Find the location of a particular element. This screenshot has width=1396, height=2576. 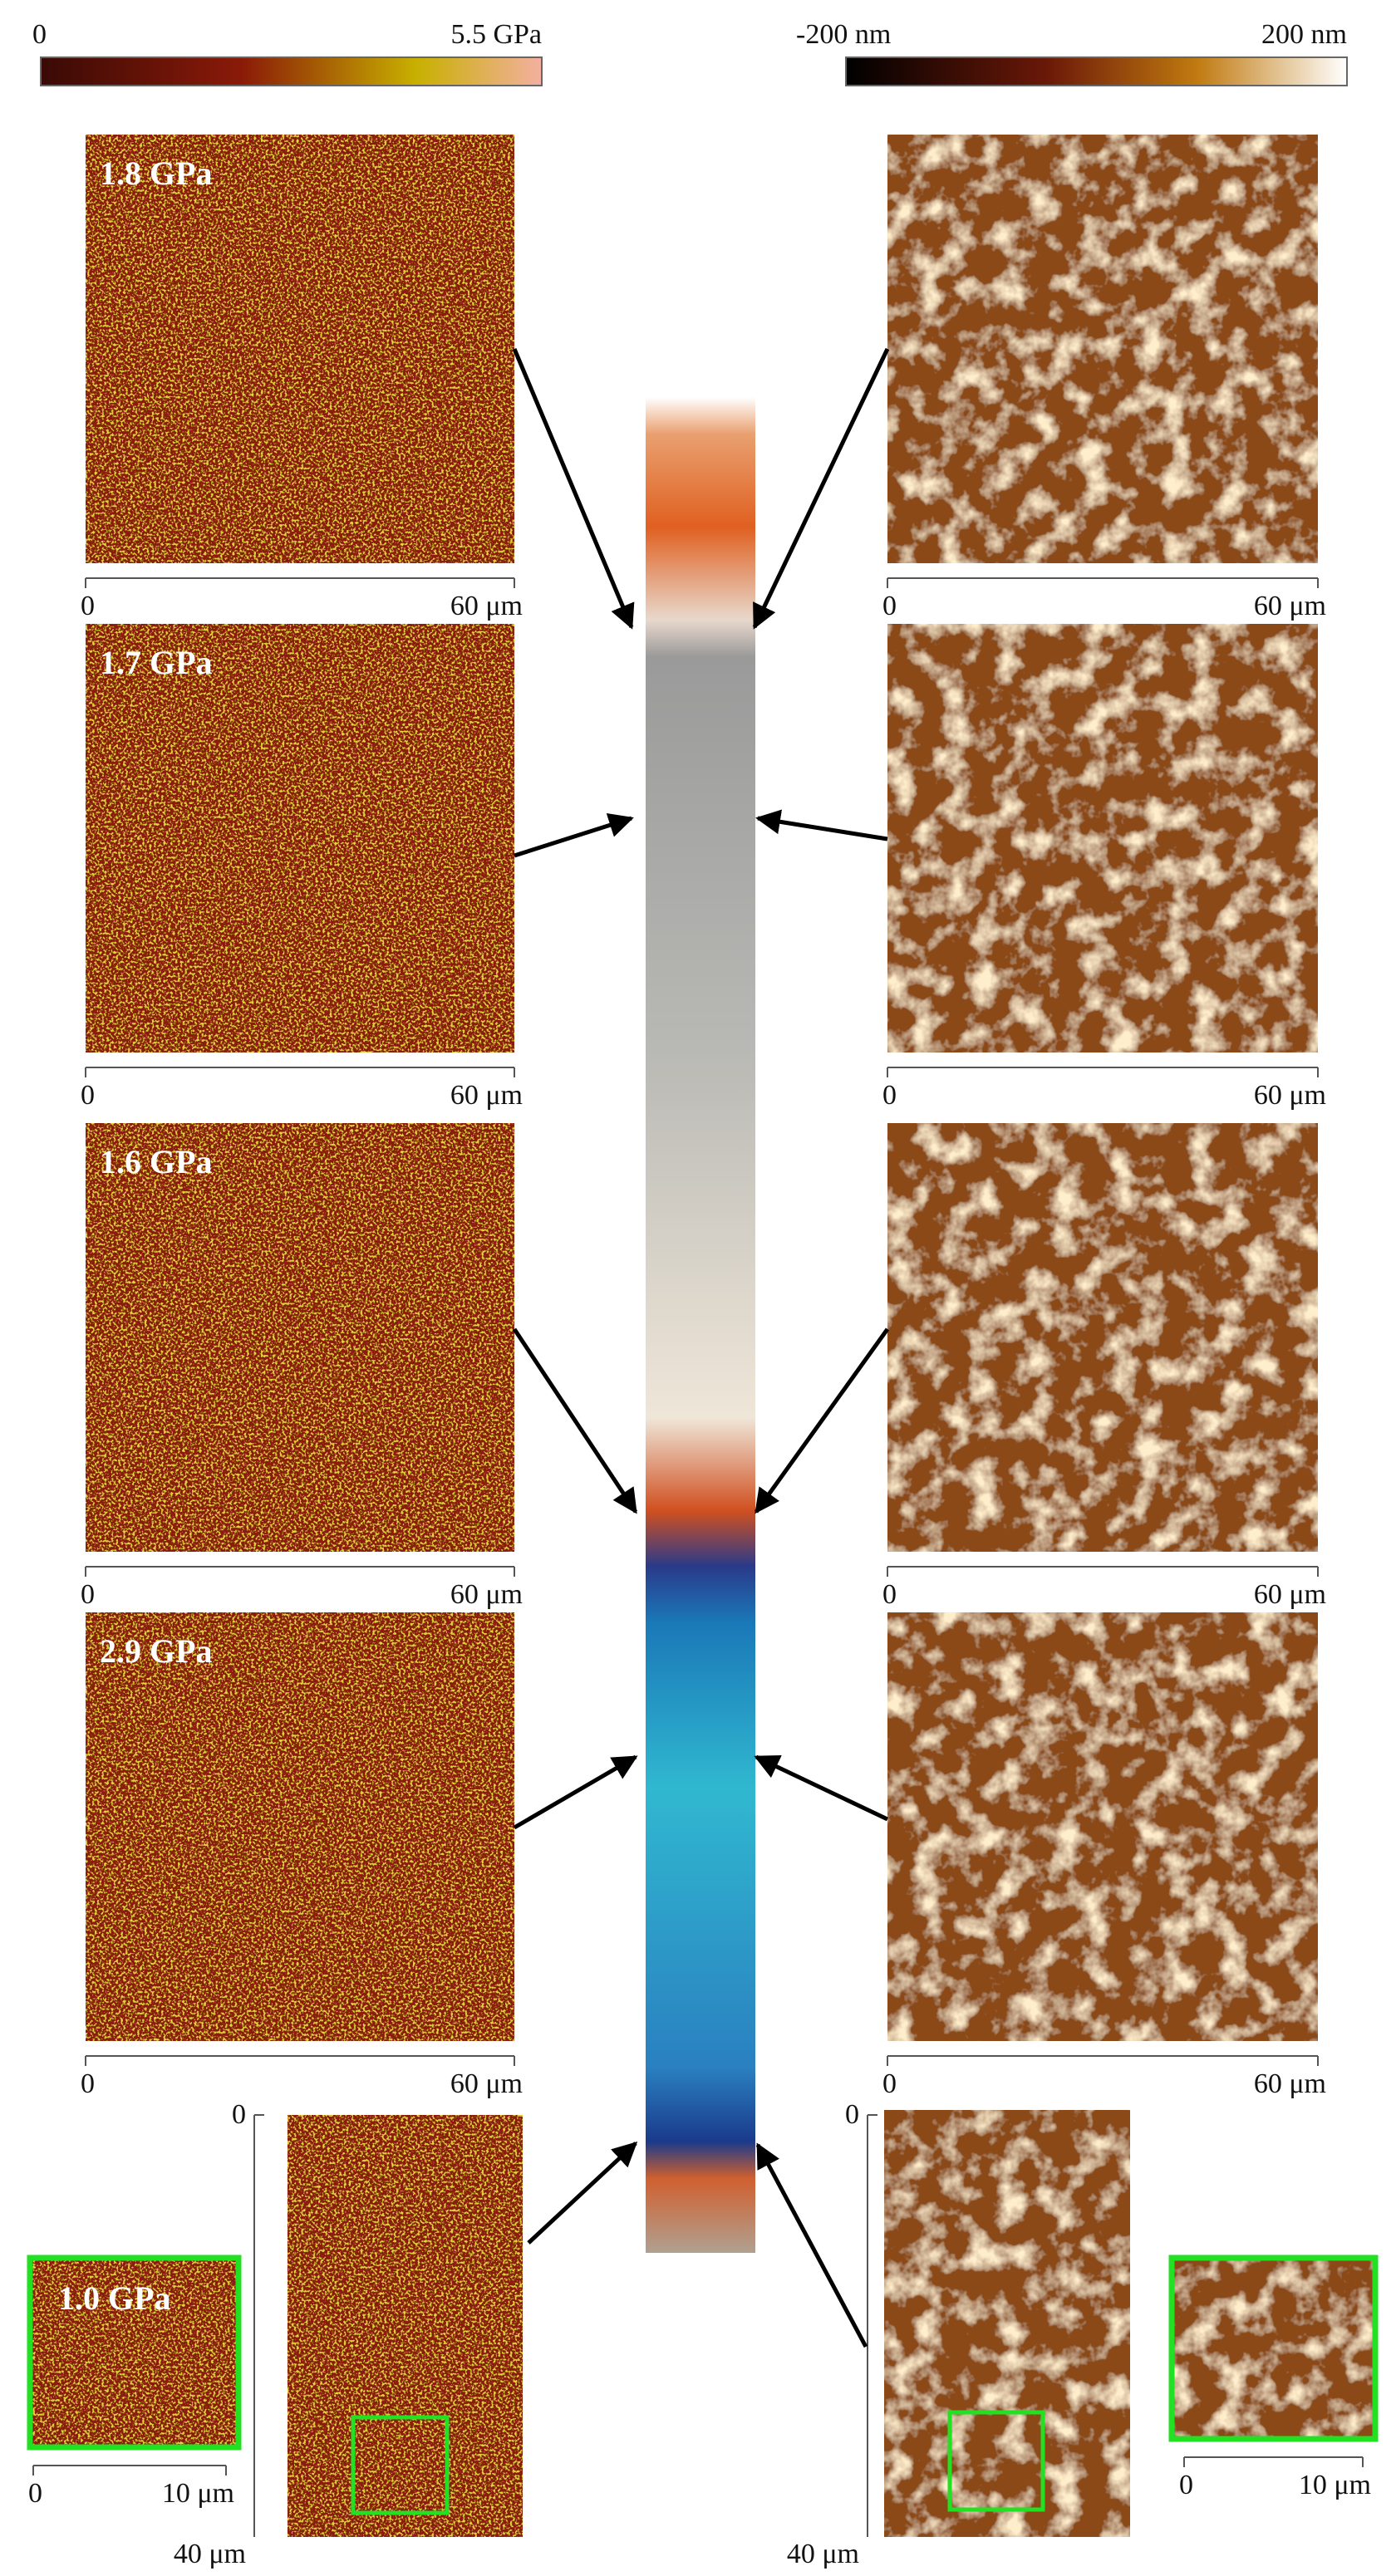

modulus-label: 2.9 GPa is located at coordinates (156, 1651).